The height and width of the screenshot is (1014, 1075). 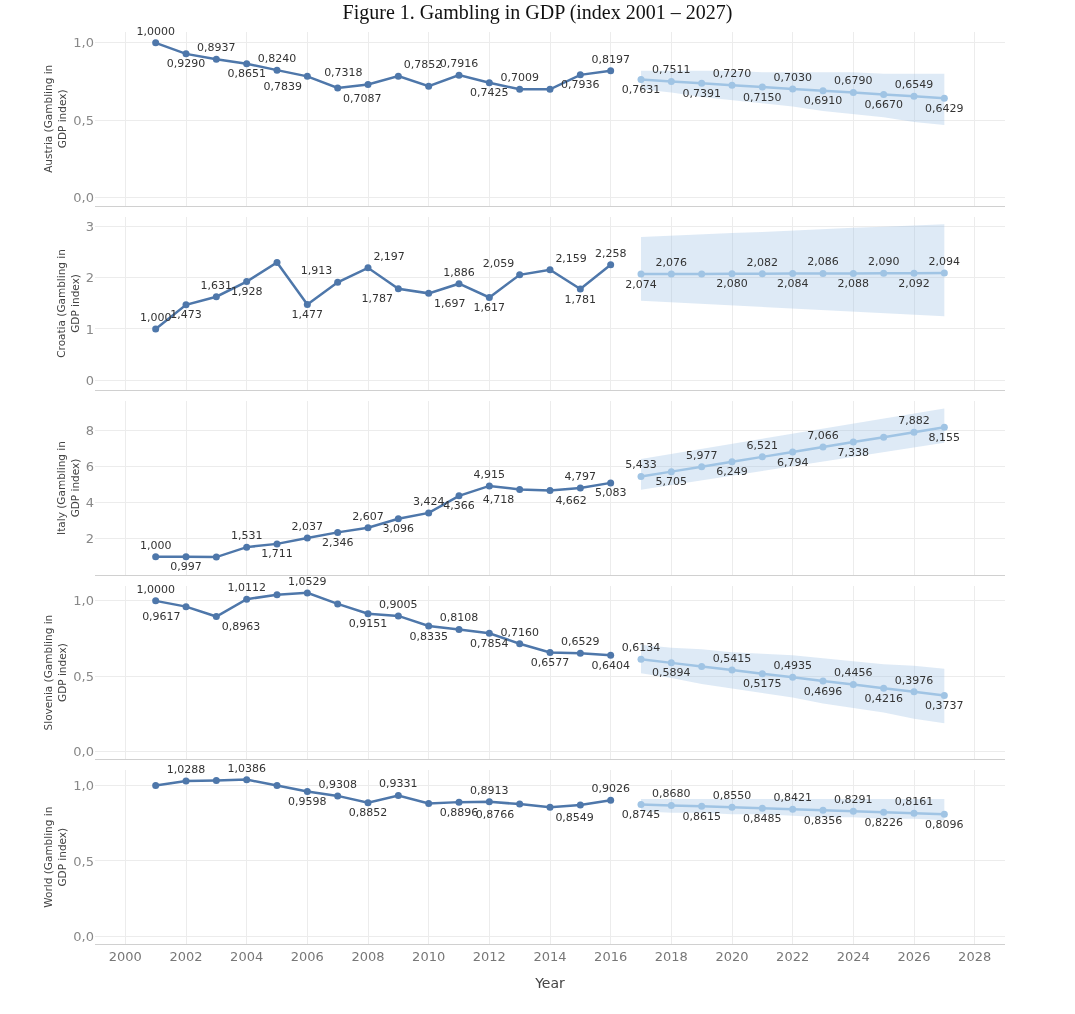 What do you see at coordinates (307, 956) in the screenshot?
I see `x-tick-label: 2006` at bounding box center [307, 956].